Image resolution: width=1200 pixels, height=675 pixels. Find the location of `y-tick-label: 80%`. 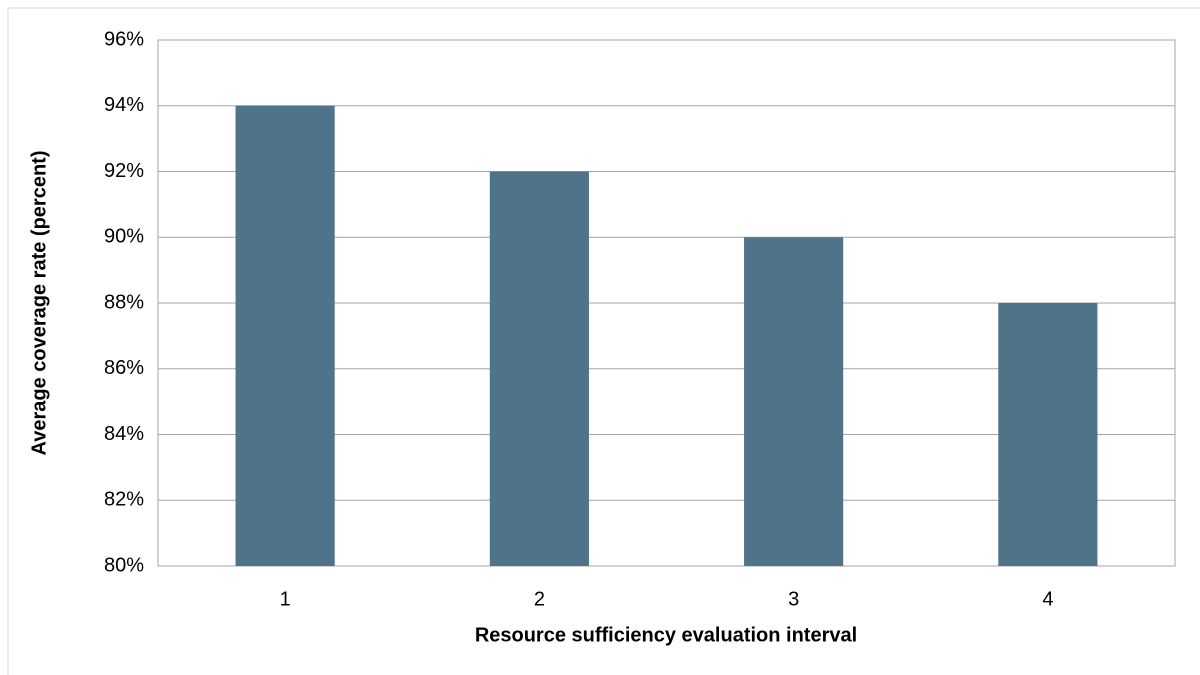

y-tick-label: 80% is located at coordinates (124, 565).